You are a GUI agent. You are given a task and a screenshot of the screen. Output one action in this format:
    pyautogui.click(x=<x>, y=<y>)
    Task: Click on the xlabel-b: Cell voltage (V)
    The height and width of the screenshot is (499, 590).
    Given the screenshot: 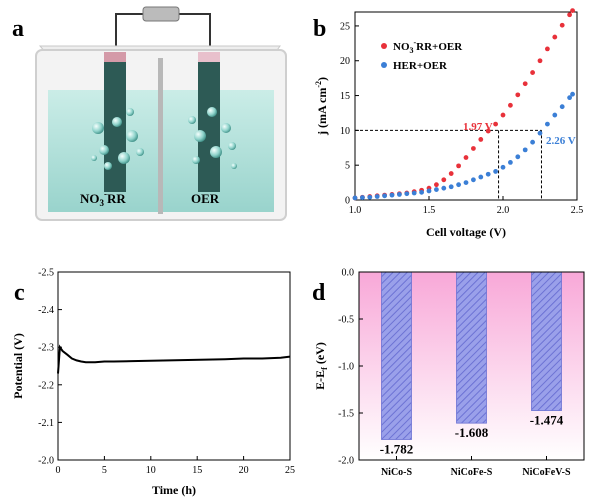 What is the action you would take?
    pyautogui.click(x=466, y=232)
    